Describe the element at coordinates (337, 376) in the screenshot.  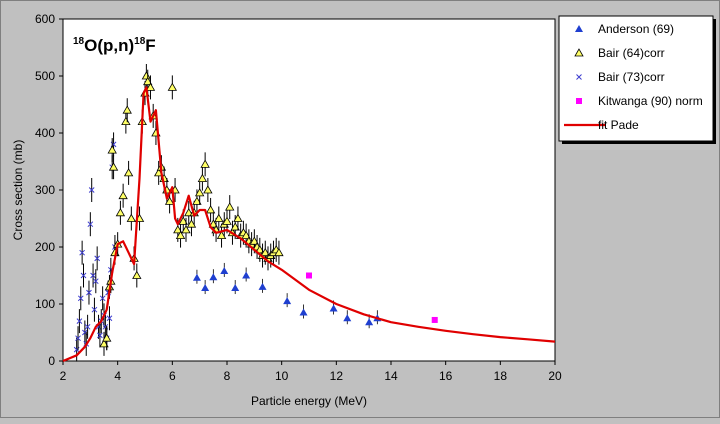
I see `x-tick-label: 12` at that location.